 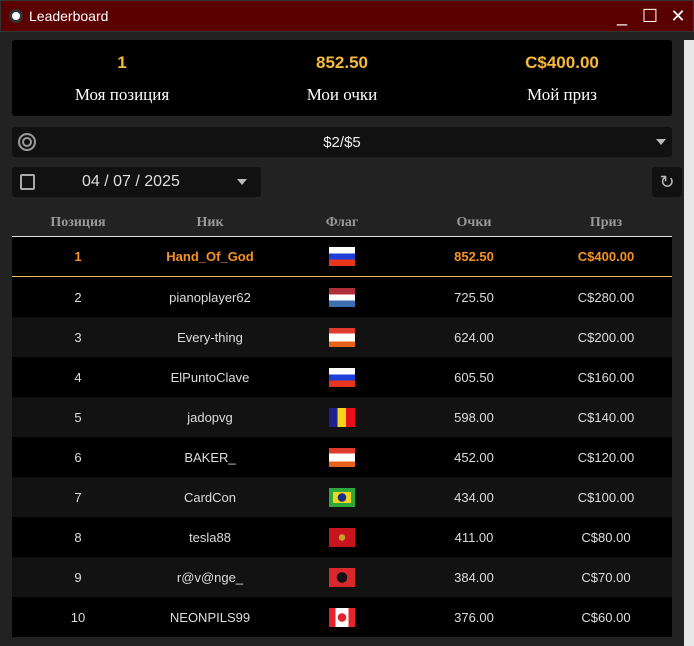 I want to click on header-prize: Приз, so click(x=606, y=222).